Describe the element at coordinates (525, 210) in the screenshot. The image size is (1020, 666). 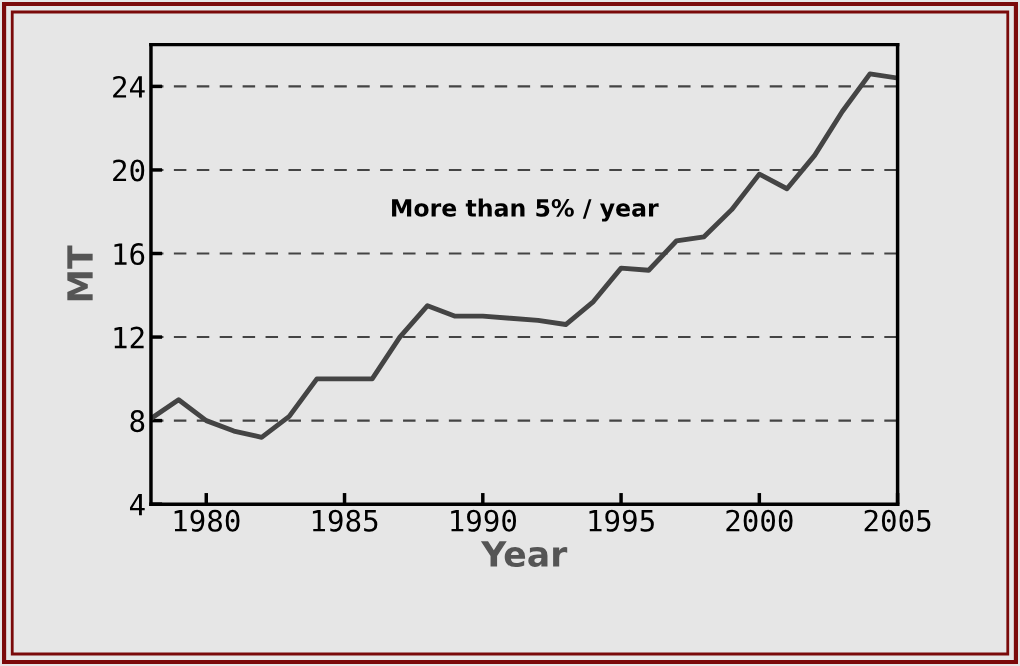
I see `annotation: More than 5% / year` at that location.